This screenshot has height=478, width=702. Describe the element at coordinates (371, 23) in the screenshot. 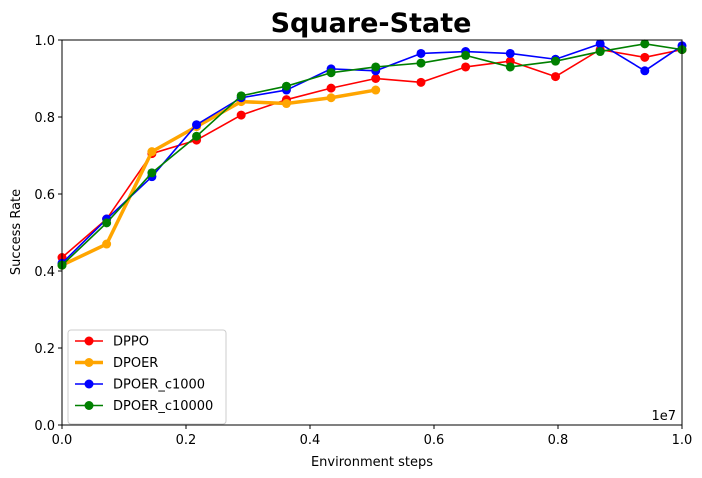

I see `chart-title: Square-State` at that location.